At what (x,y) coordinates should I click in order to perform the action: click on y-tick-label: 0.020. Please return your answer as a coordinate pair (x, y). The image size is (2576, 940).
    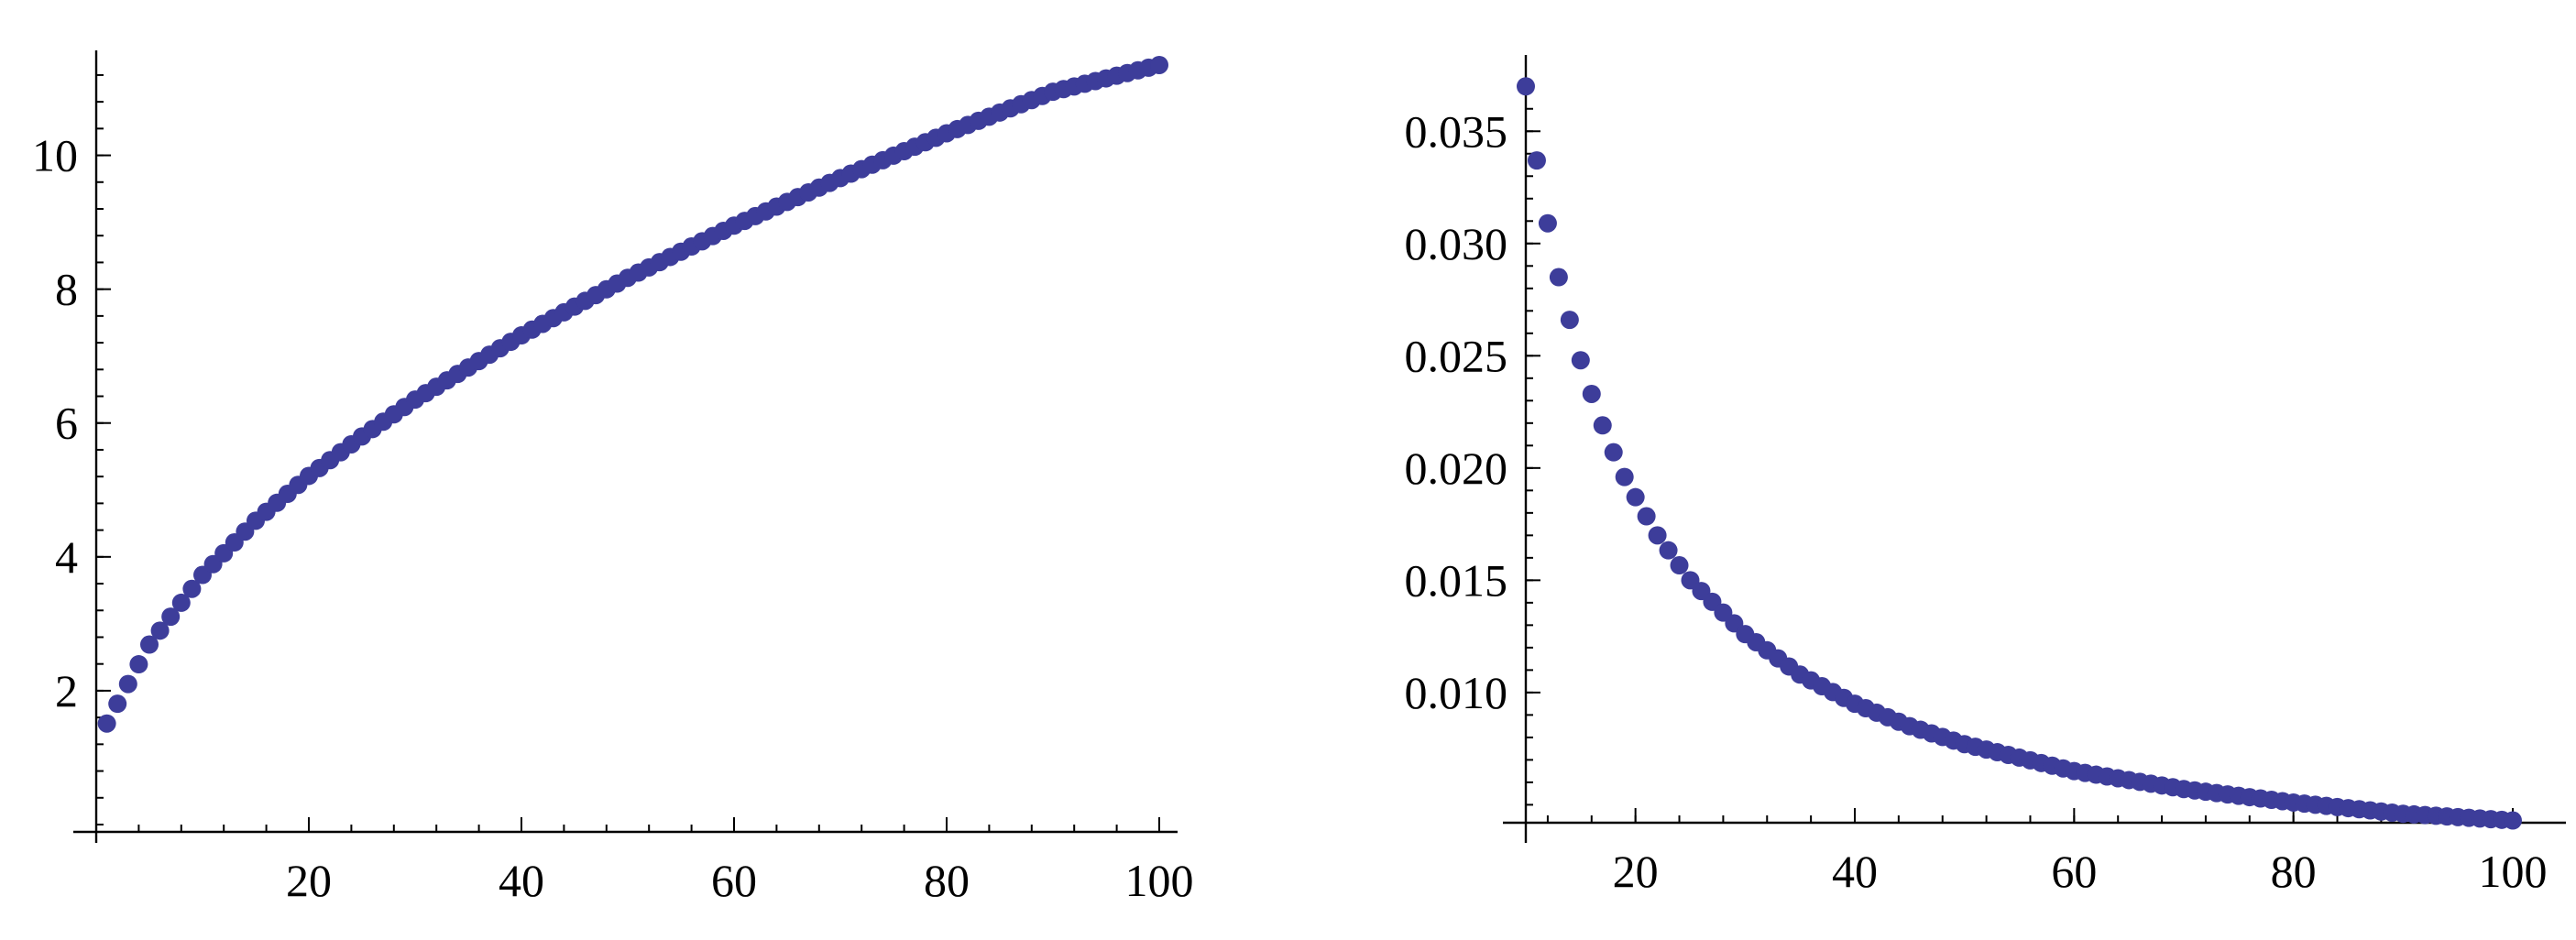
    Looking at the image, I should click on (1456, 469).